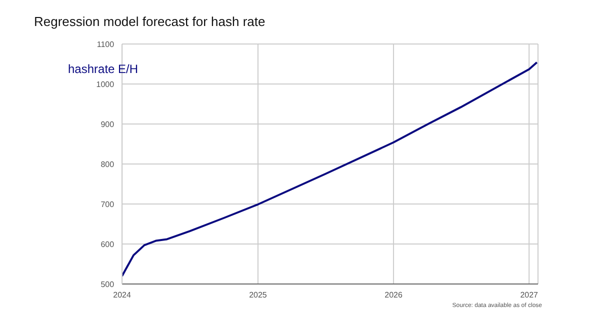 This screenshot has height=323, width=600. Describe the element at coordinates (393, 295) in the screenshot. I see `x-tick-label: 2026` at that location.